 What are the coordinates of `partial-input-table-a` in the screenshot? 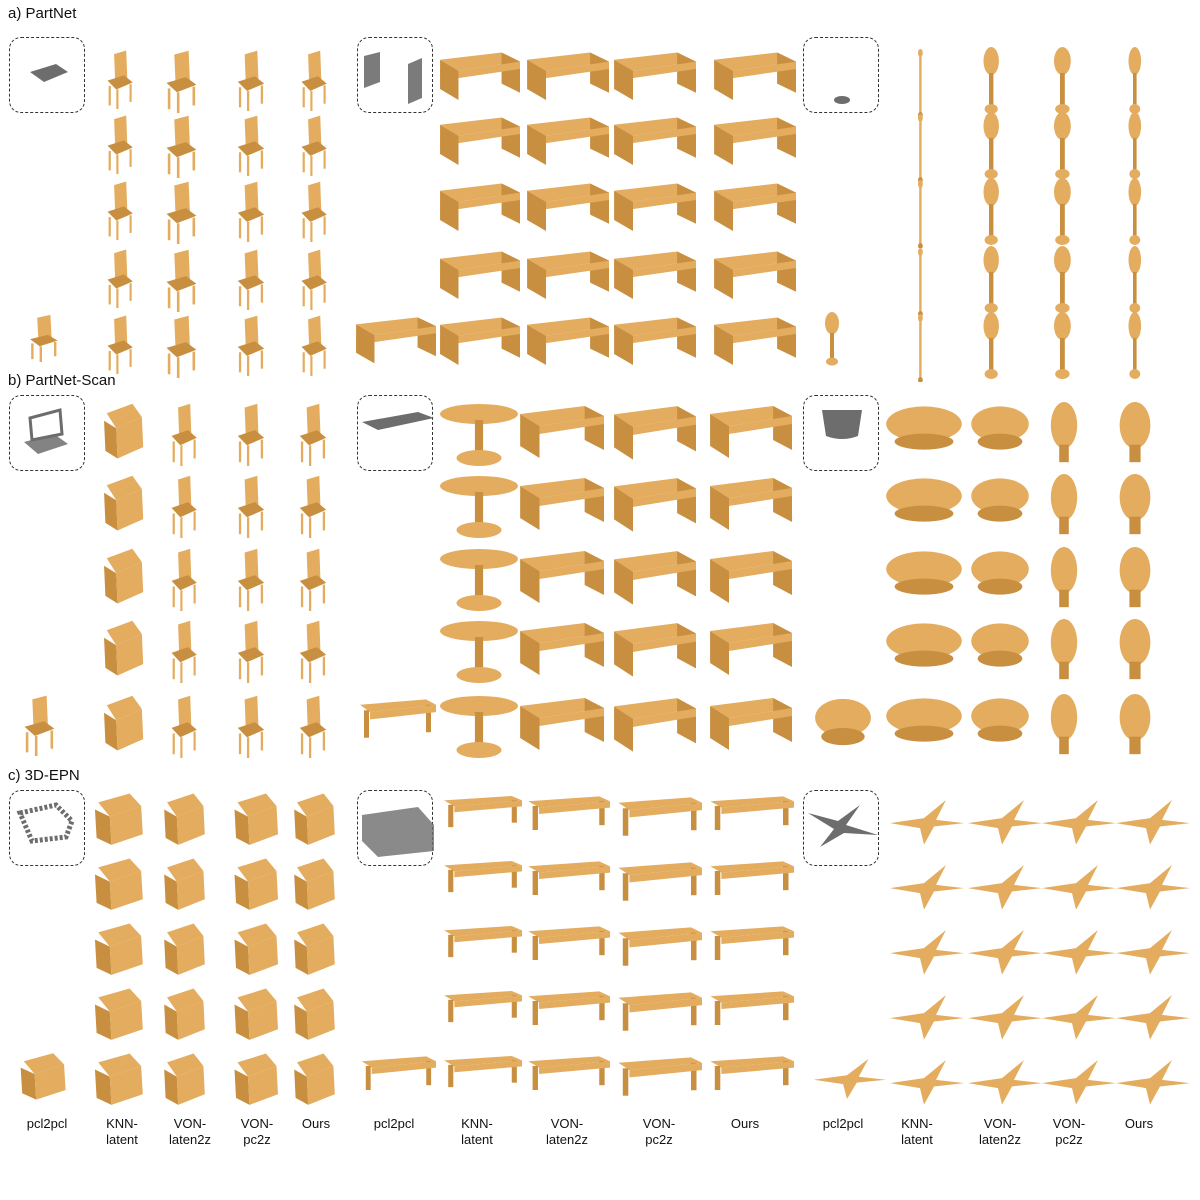 It's located at (395, 75).